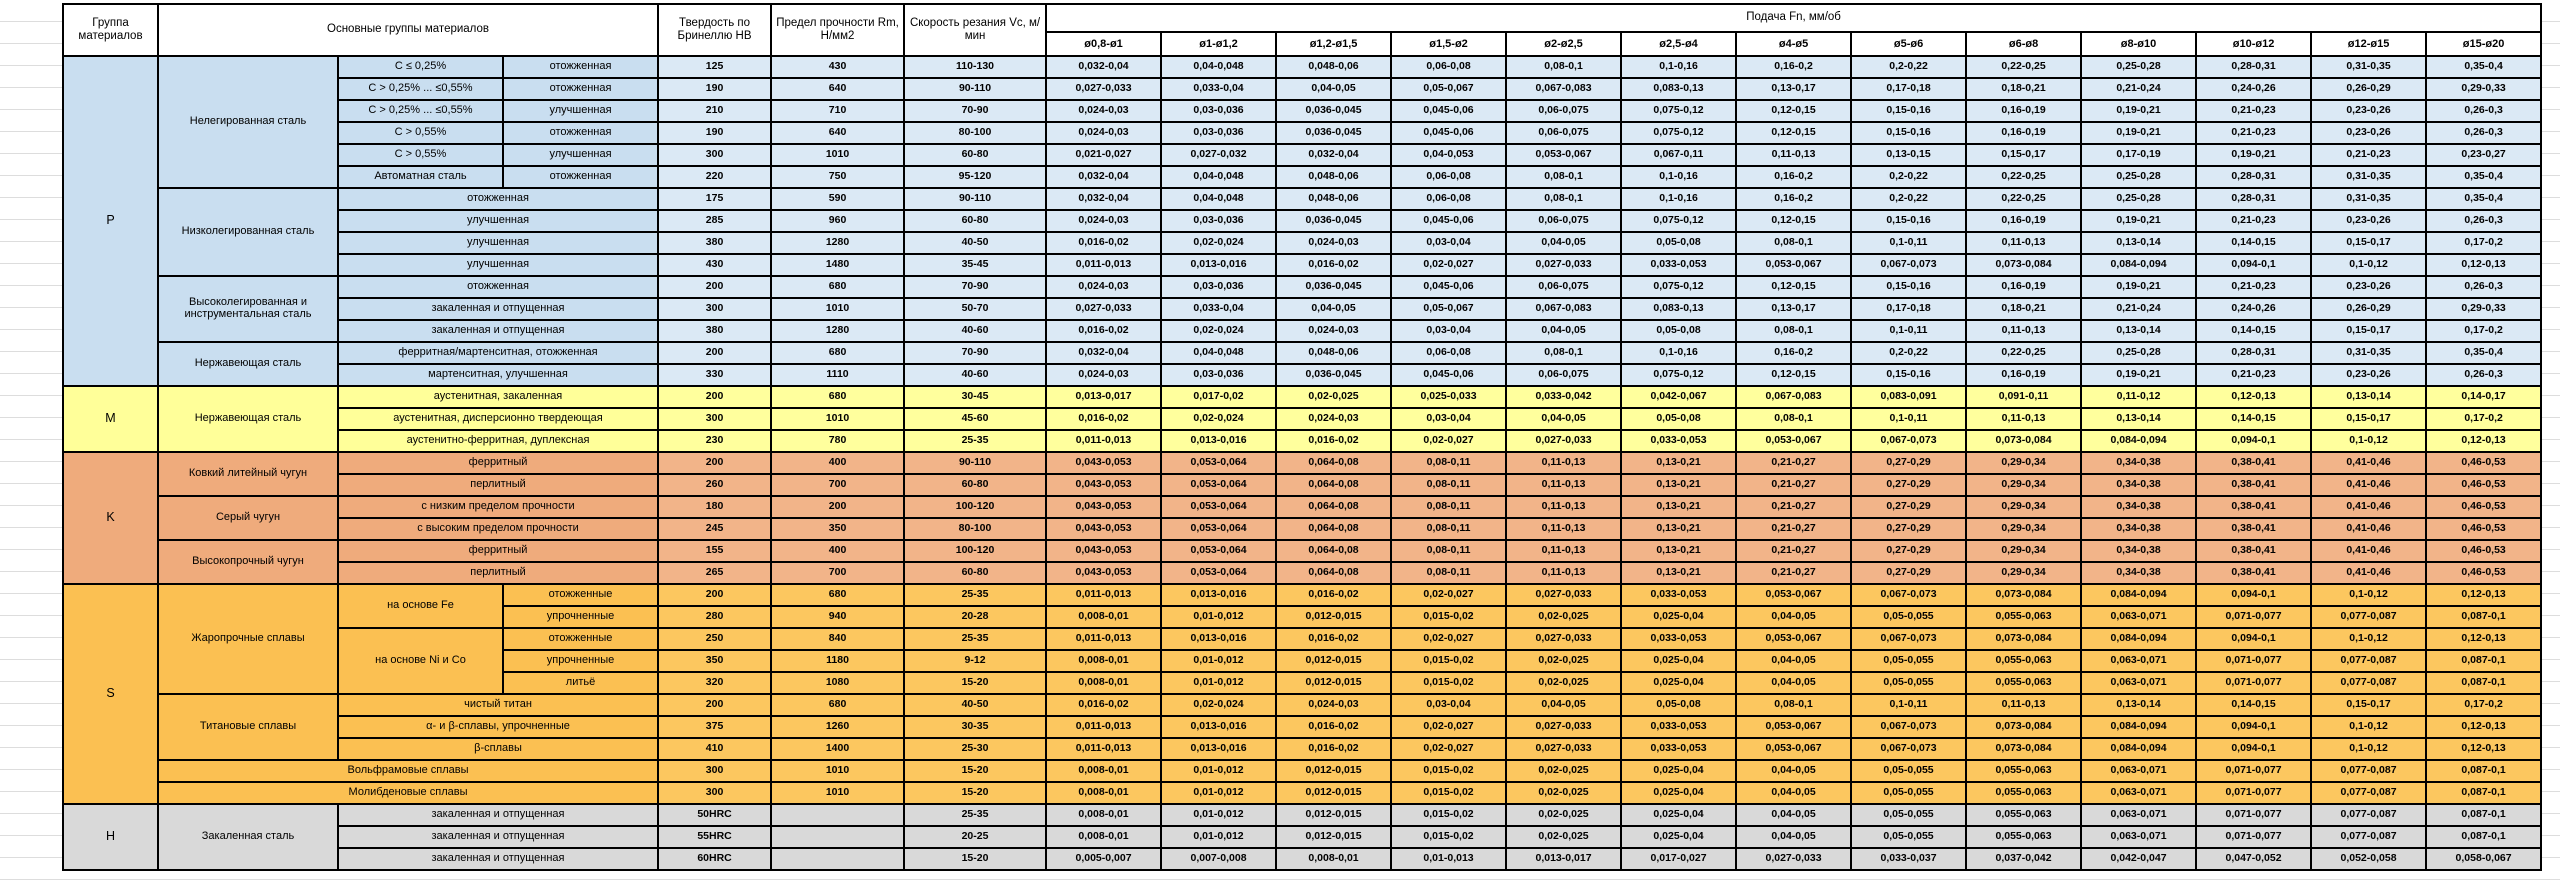  Describe the element at coordinates (1794, 199) in the screenshot. I see `cell-feed-value: 0,16-0,2` at that location.